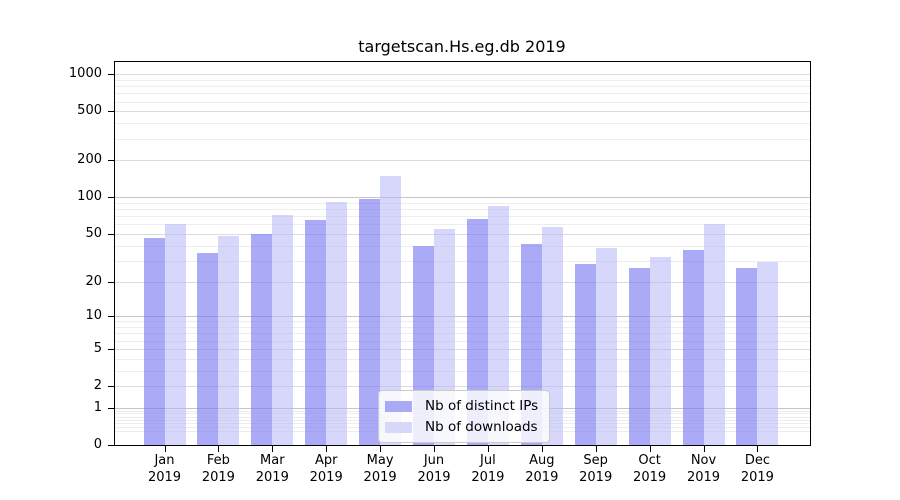 The width and height of the screenshot is (900, 500). I want to click on x-tick-mar, so click(273, 449).